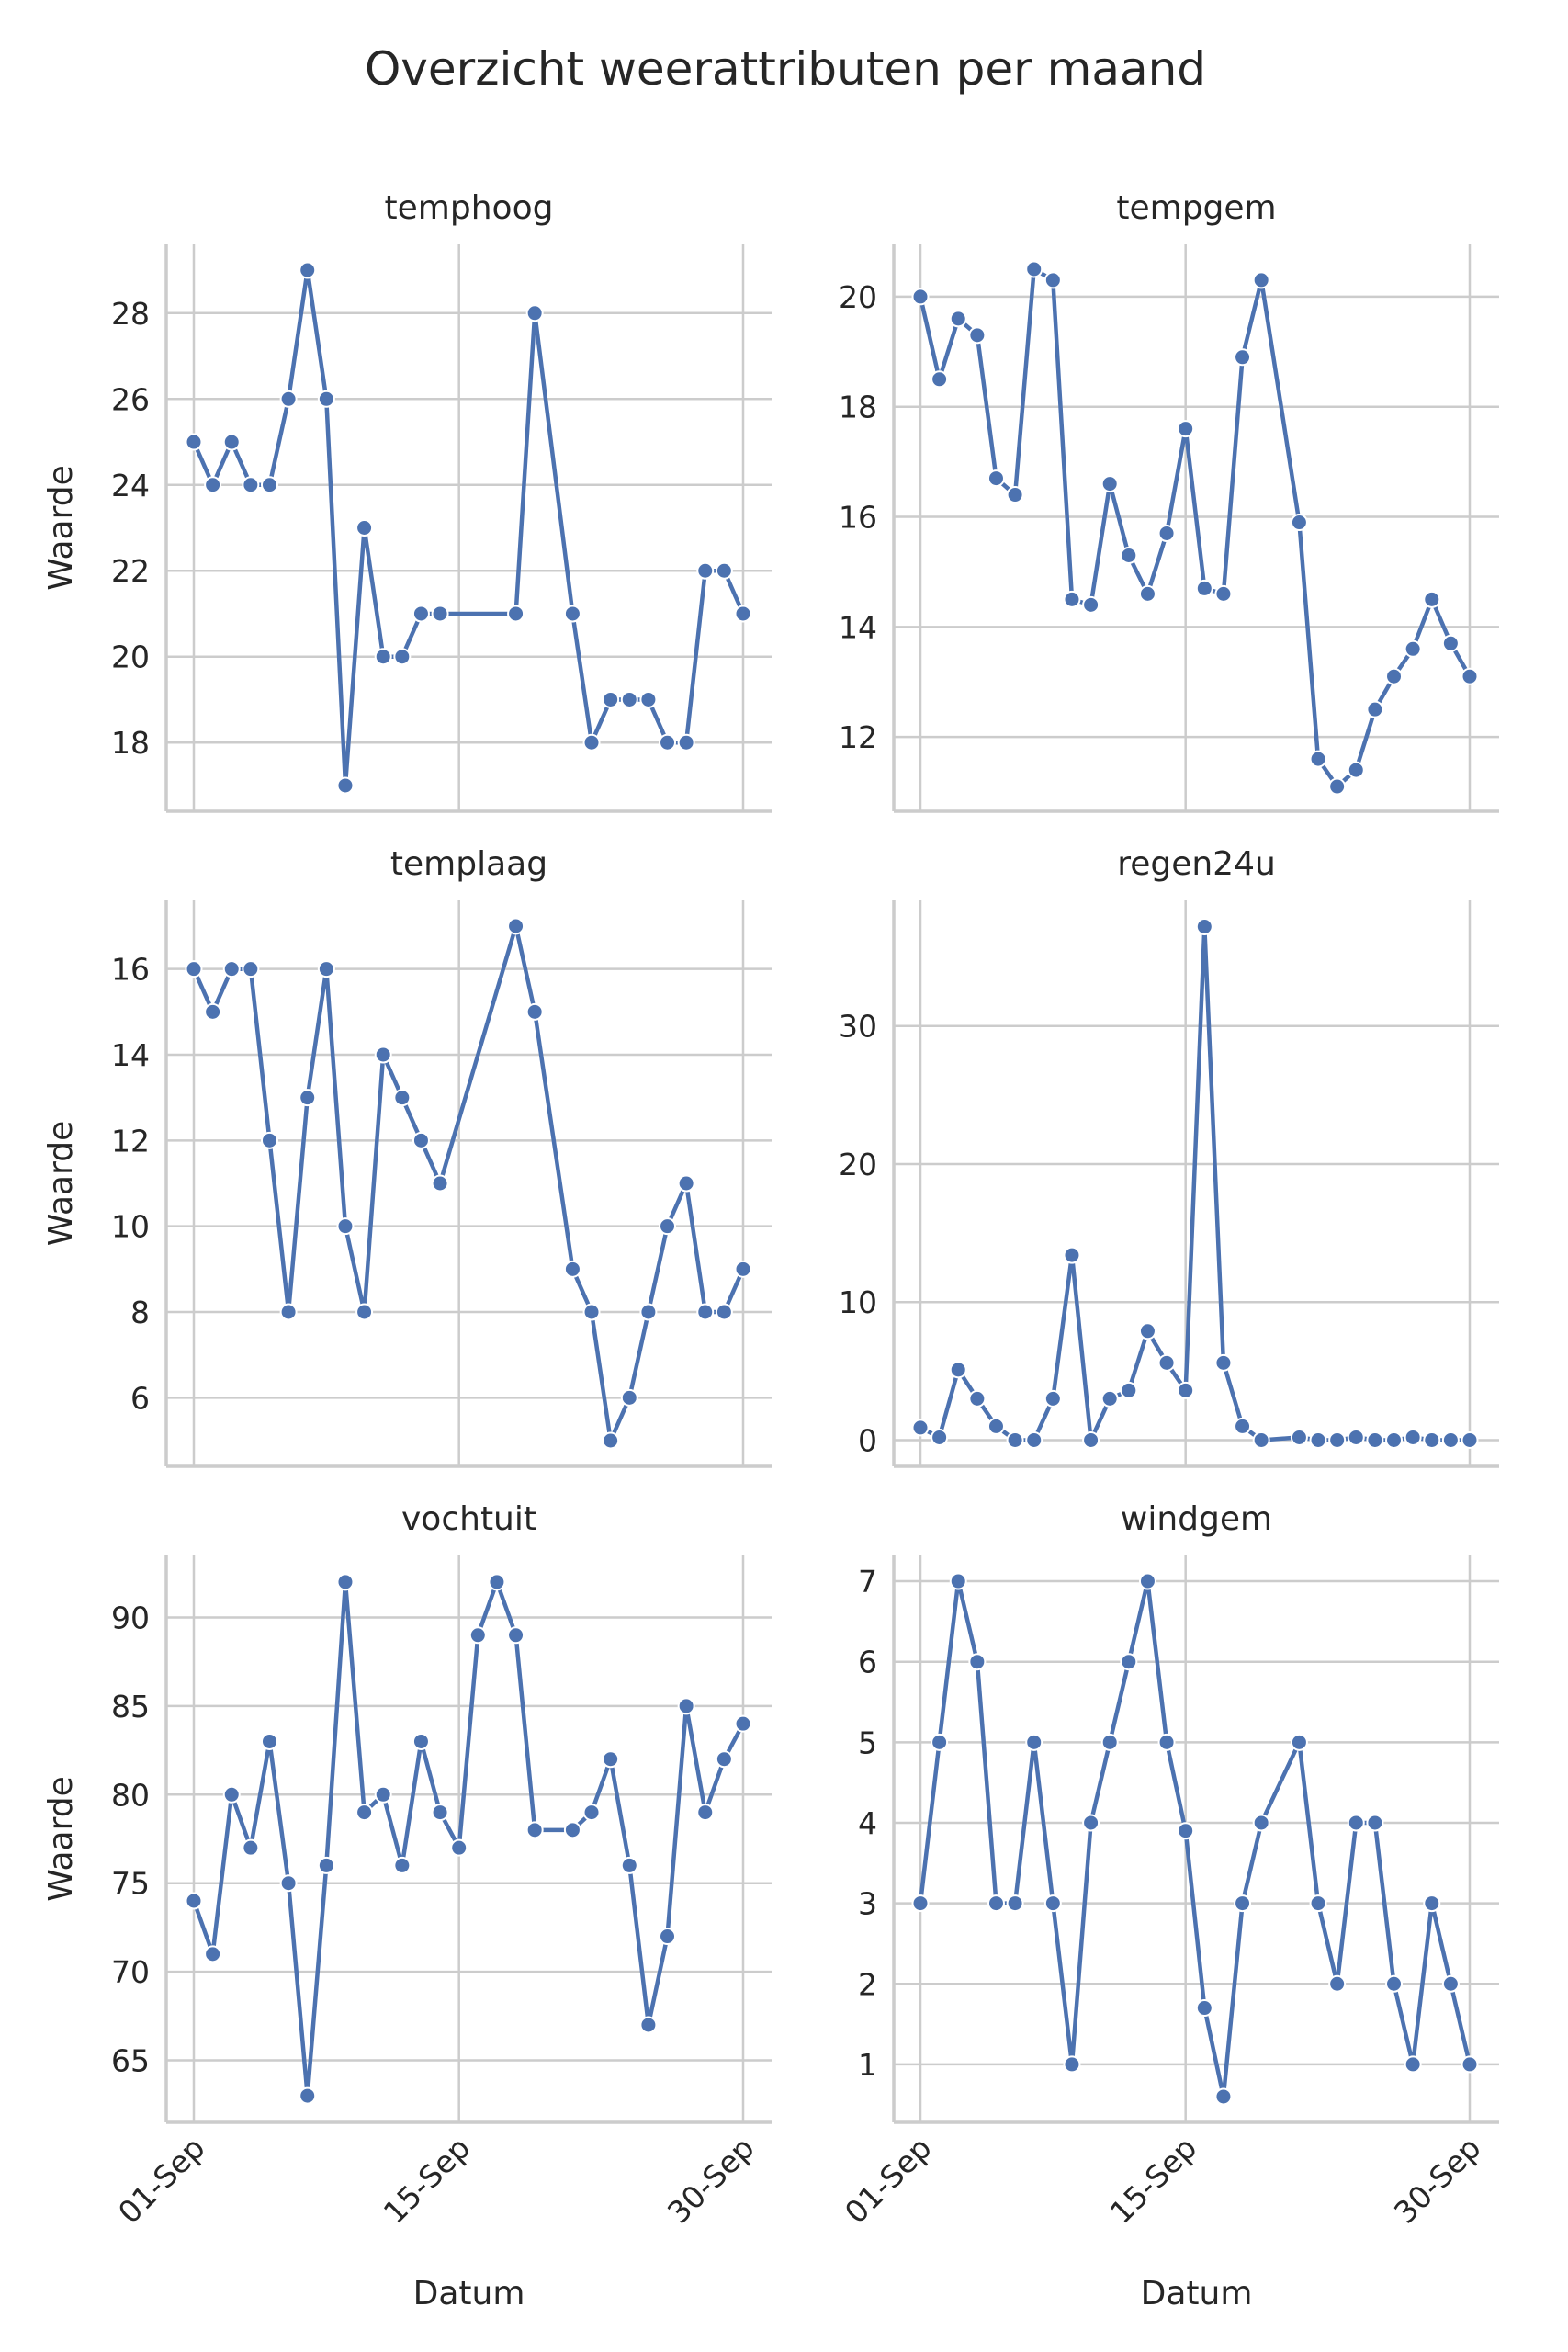  What do you see at coordinates (858, 627) in the screenshot?
I see `y-tick-label: 14` at bounding box center [858, 627].